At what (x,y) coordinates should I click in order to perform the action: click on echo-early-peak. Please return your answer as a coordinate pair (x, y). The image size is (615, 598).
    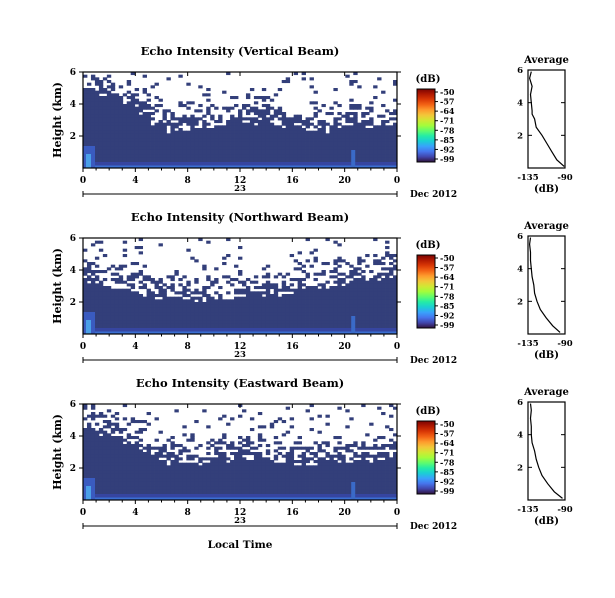
    Looking at the image, I should click on (88, 327).